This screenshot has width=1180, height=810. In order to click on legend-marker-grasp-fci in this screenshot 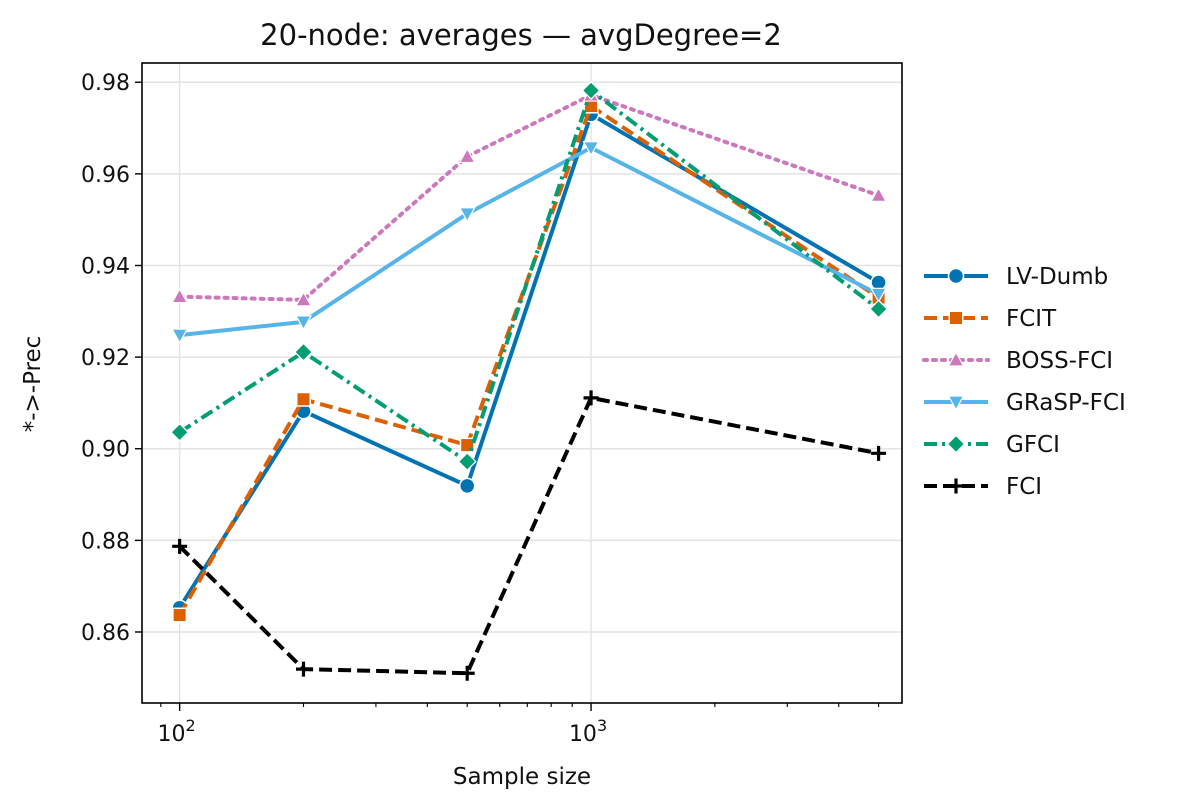, I will do `click(956, 403)`.